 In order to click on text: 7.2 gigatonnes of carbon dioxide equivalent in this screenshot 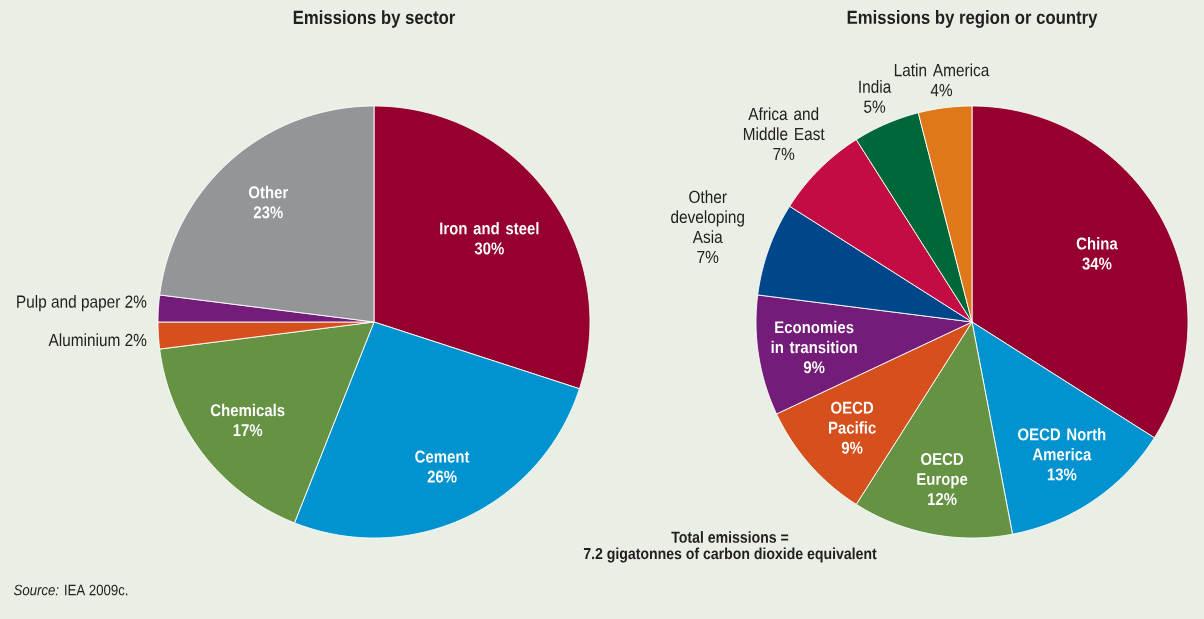, I will do `click(730, 555)`.